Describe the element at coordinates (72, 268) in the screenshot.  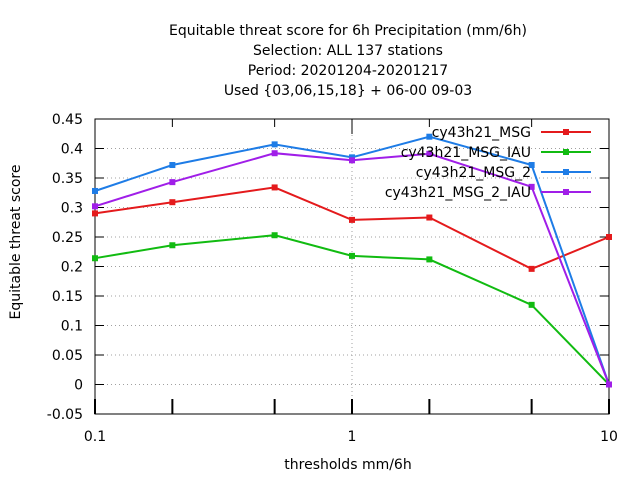
I see `y-tick-label: 0.2` at that location.